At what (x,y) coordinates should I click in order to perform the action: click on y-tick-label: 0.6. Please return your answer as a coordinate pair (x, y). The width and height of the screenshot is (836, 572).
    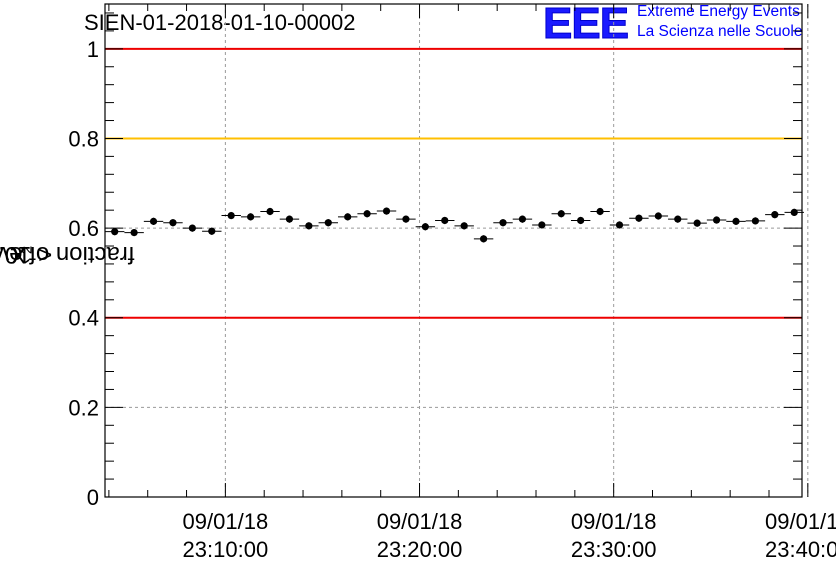
    Looking at the image, I should click on (83, 228).